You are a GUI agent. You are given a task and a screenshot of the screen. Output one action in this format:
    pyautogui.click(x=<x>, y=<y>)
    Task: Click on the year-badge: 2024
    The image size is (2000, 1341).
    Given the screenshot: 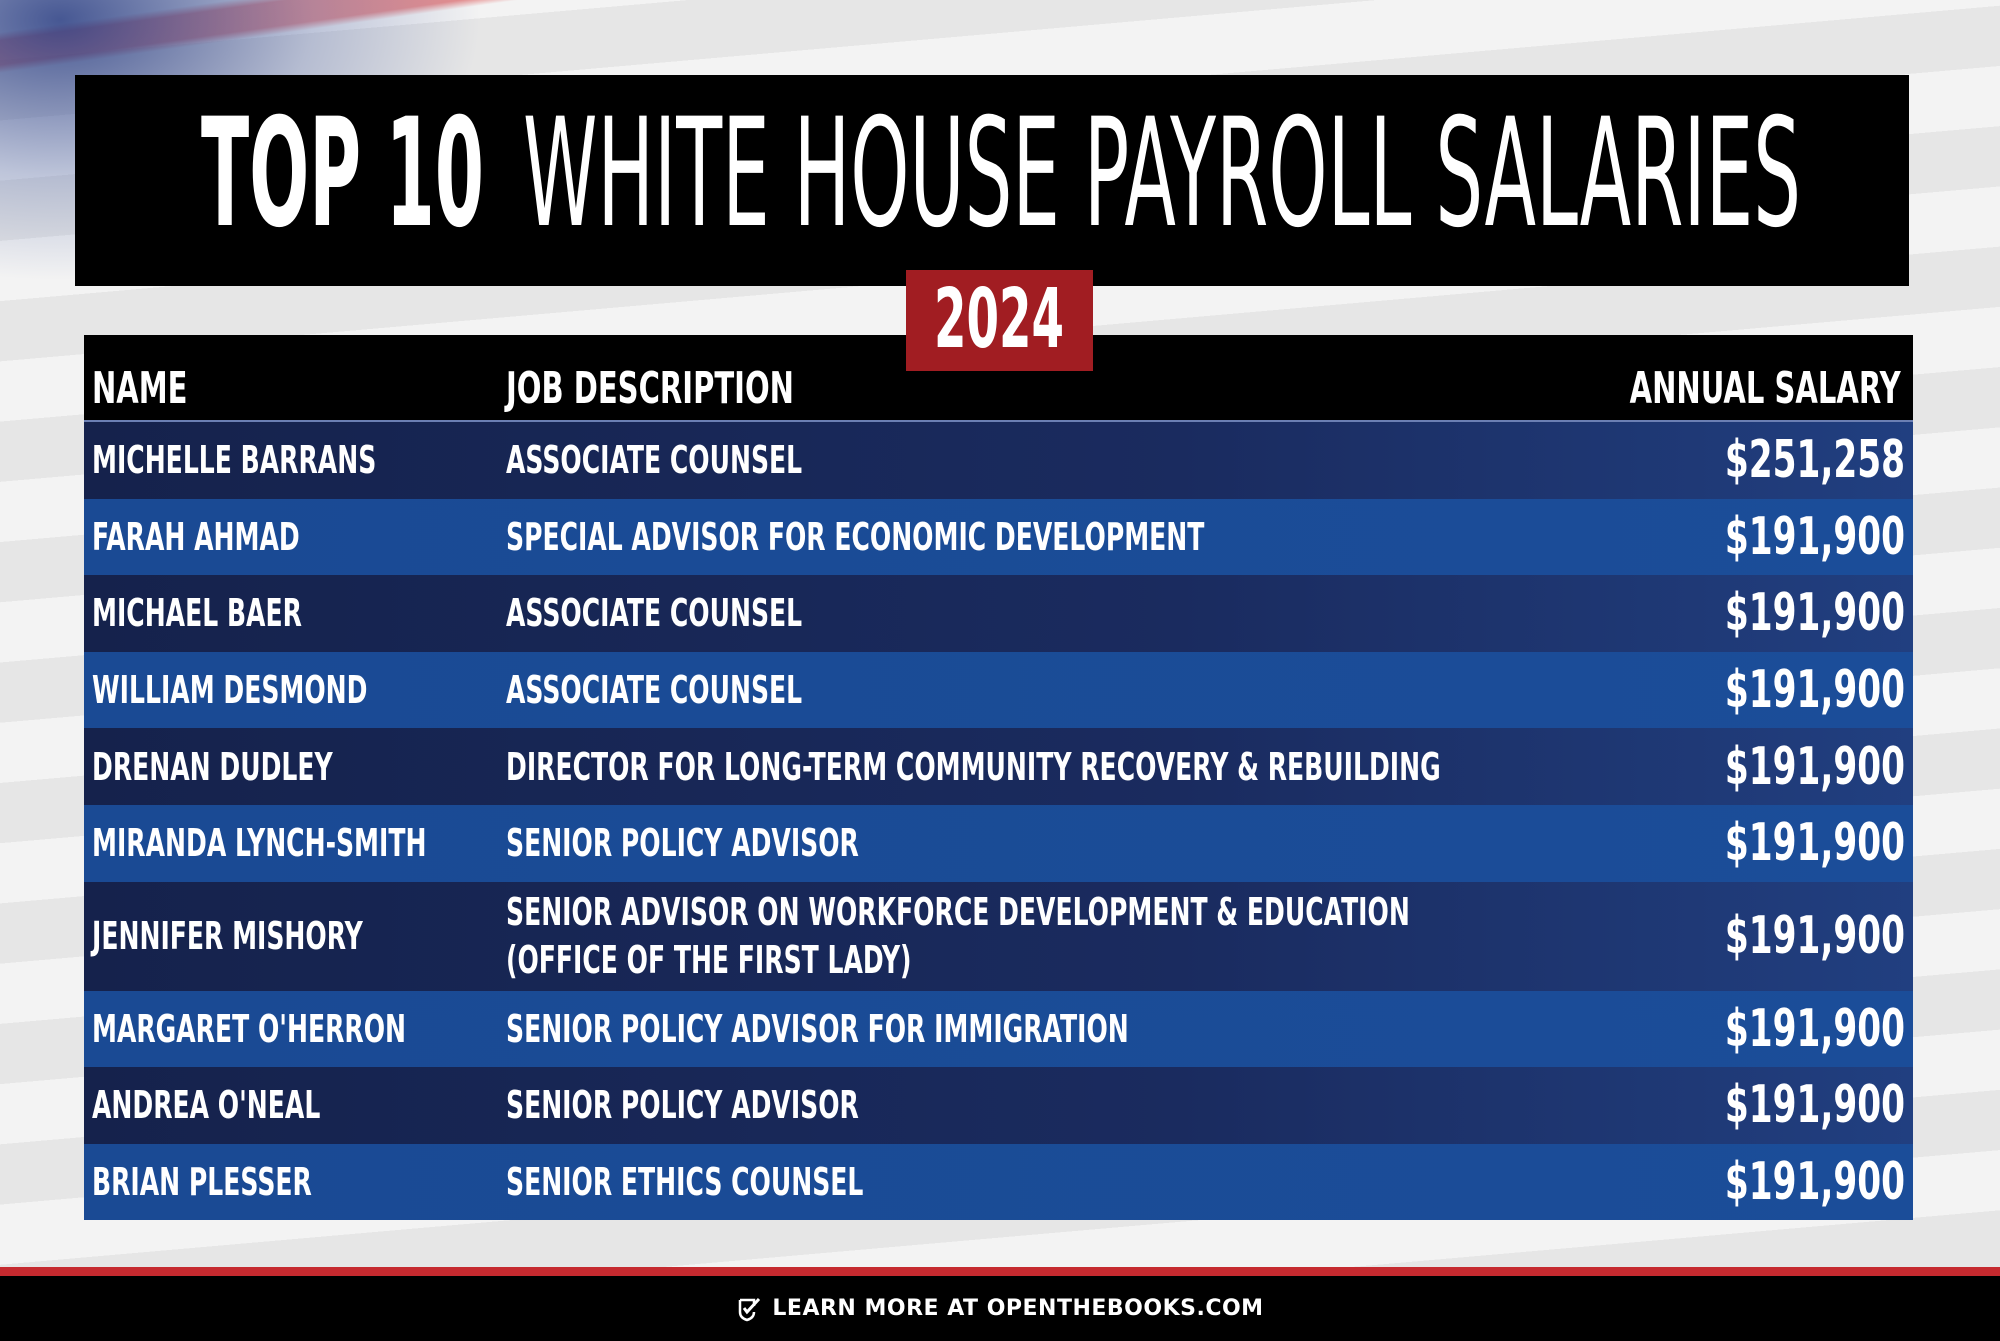 What is the action you would take?
    pyautogui.click(x=999, y=320)
    